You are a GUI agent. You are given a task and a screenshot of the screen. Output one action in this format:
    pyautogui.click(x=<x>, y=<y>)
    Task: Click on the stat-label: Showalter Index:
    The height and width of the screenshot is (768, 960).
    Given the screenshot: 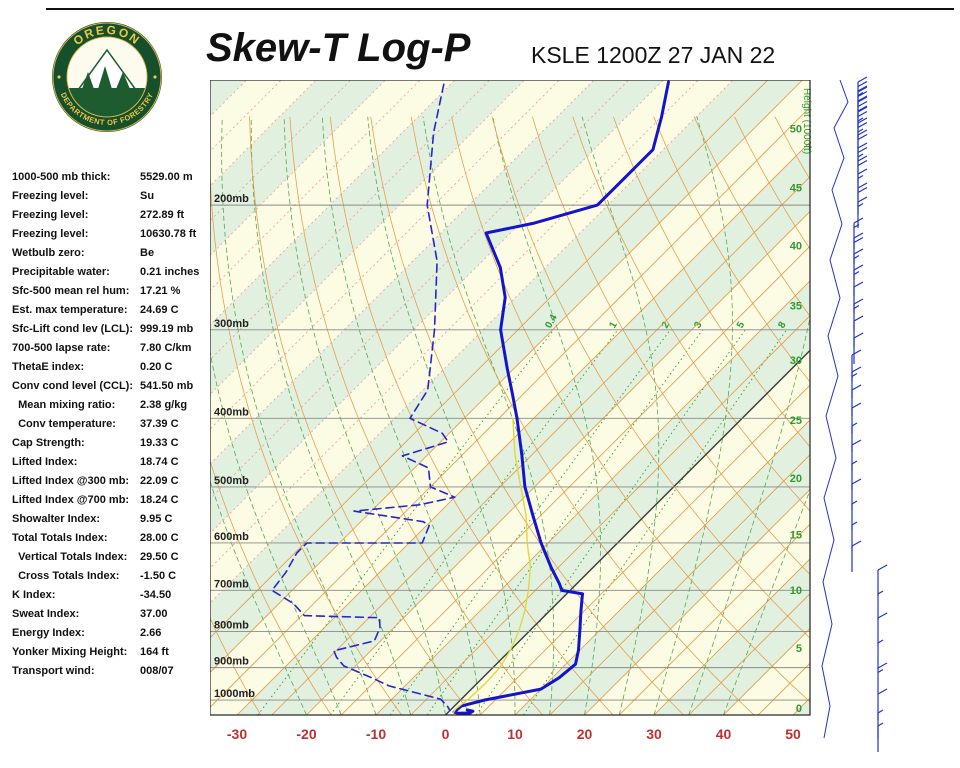 What is the action you would take?
    pyautogui.click(x=56, y=518)
    